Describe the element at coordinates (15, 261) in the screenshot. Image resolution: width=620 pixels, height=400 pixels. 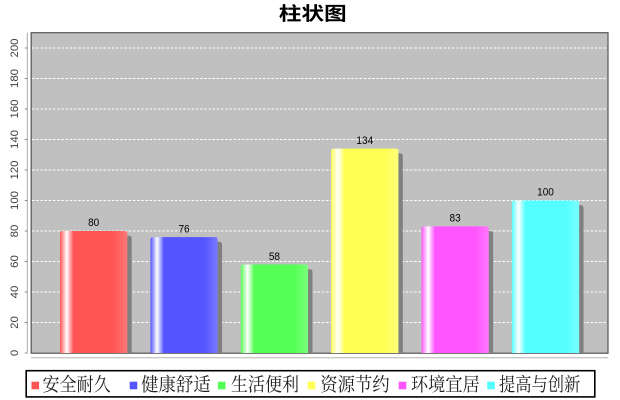
I see `svg-text: 60` at that location.